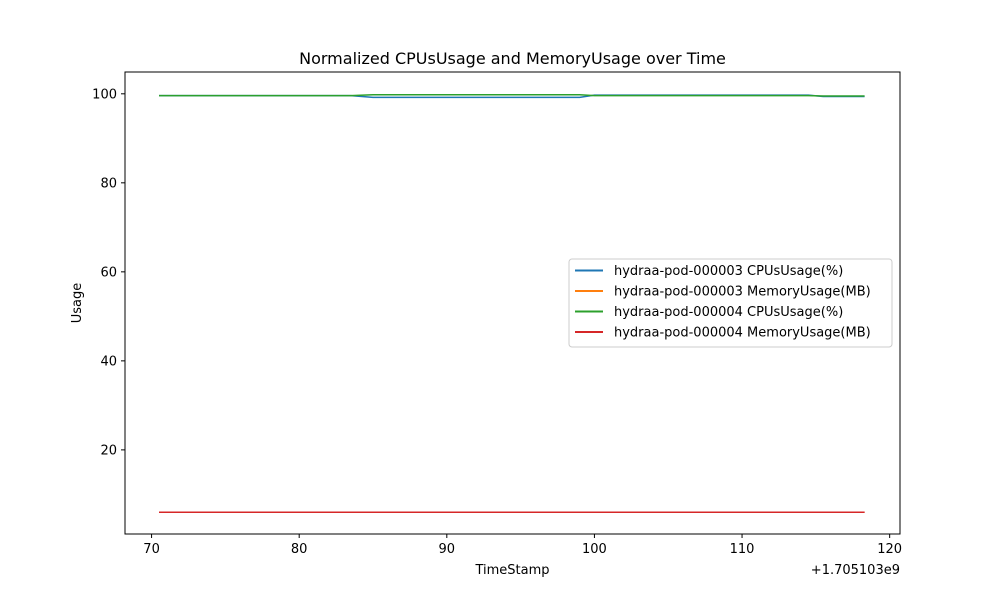  Describe the element at coordinates (104, 94) in the screenshot. I see `y-tick-label: 100` at that location.